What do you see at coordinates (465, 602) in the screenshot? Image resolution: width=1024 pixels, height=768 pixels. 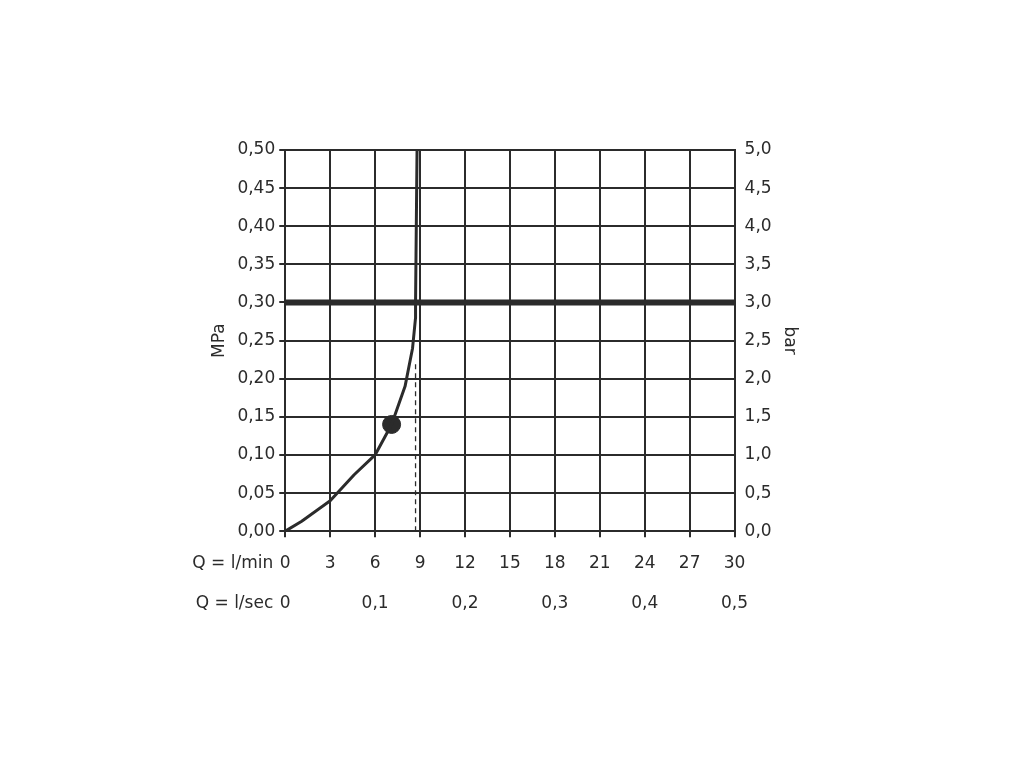 I see `x2-tick-label: 0,2` at bounding box center [465, 602].